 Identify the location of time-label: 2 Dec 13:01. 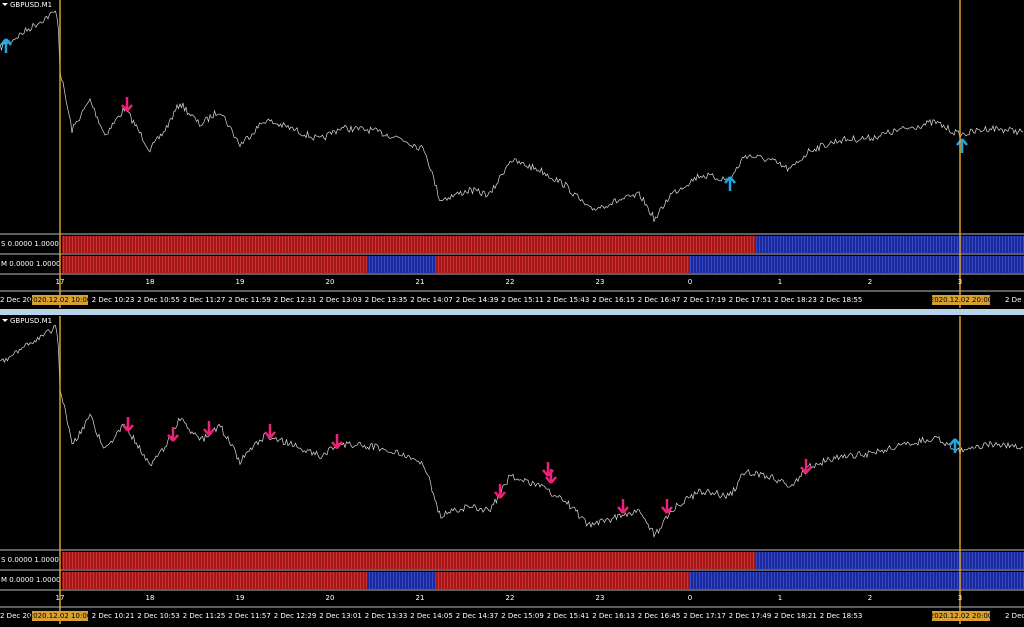
(340, 616).